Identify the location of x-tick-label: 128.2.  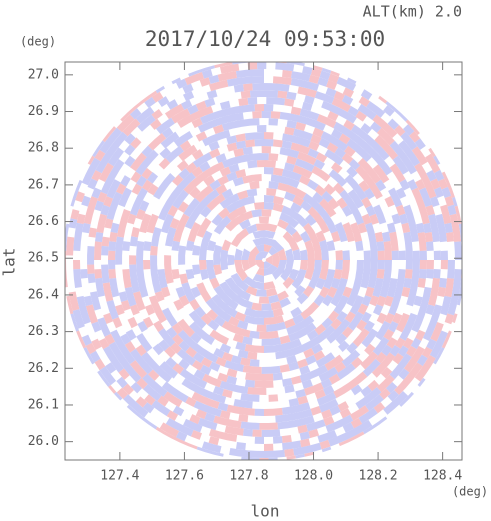
(378, 476).